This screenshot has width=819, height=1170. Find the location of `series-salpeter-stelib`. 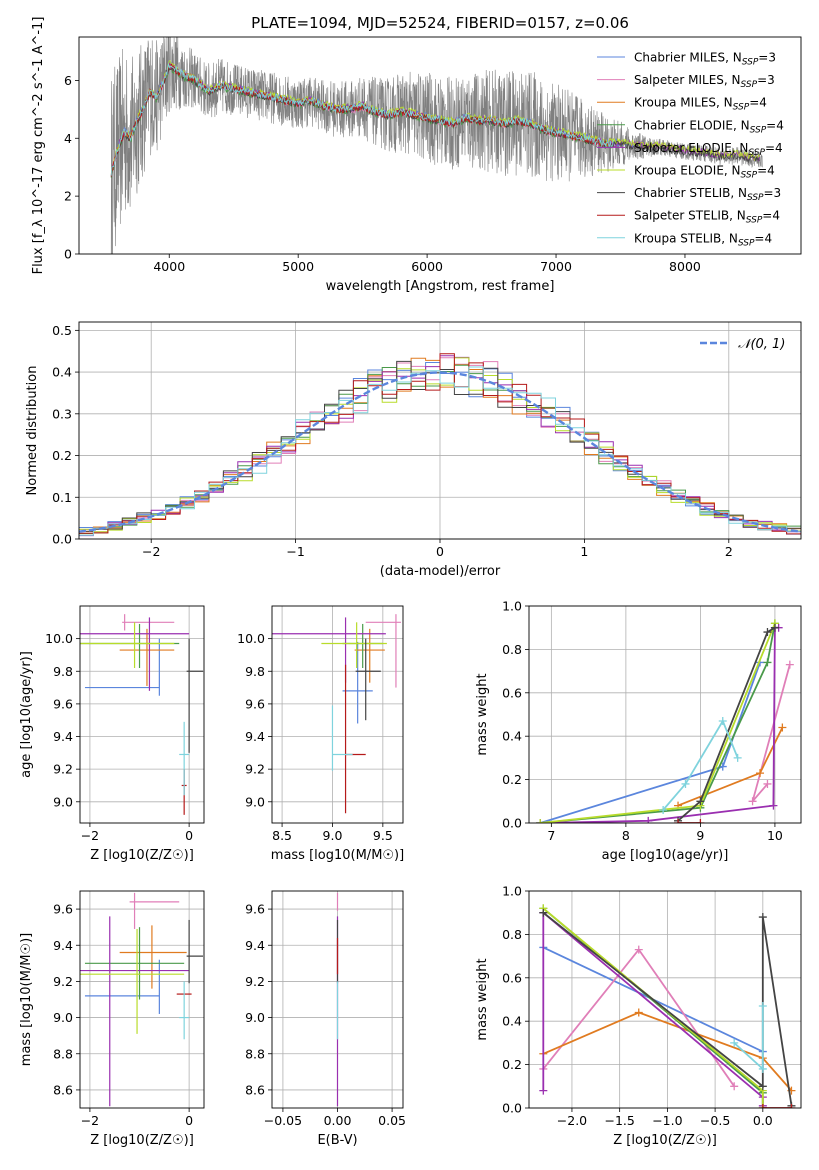

series-salpeter-stelib is located at coordinates (689, 821).